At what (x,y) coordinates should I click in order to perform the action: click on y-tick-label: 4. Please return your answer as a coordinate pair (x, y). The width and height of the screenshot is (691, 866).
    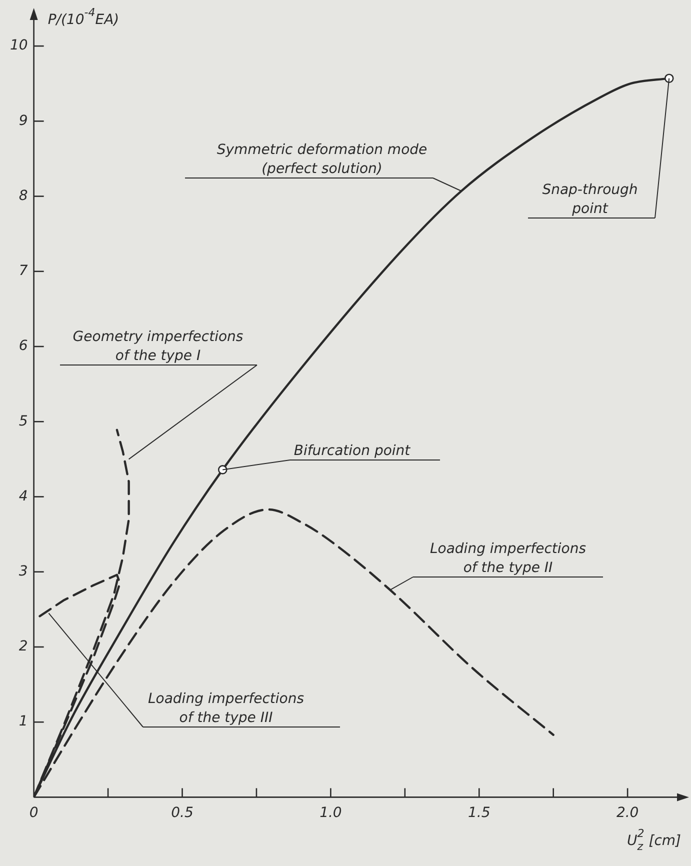
    Looking at the image, I should click on (23, 496).